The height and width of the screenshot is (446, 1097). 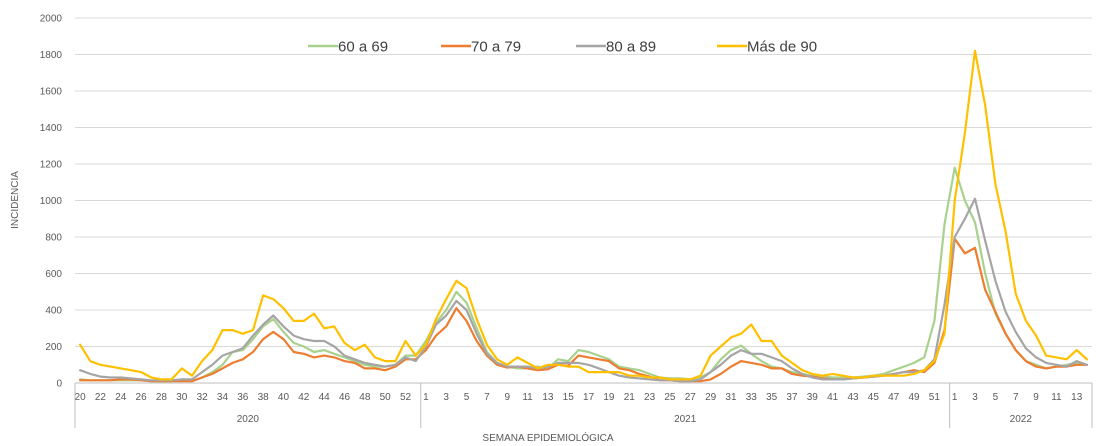 What do you see at coordinates (142, 397) in the screenshot?
I see `x-tick-label: 26` at bounding box center [142, 397].